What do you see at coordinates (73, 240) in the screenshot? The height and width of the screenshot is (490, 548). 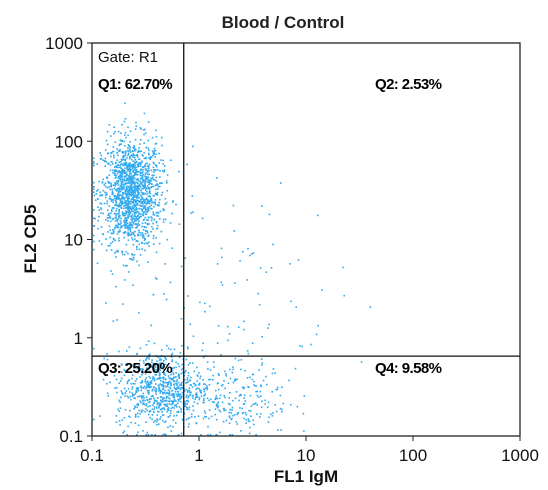 I see `y-tick-label: 10` at bounding box center [73, 240].